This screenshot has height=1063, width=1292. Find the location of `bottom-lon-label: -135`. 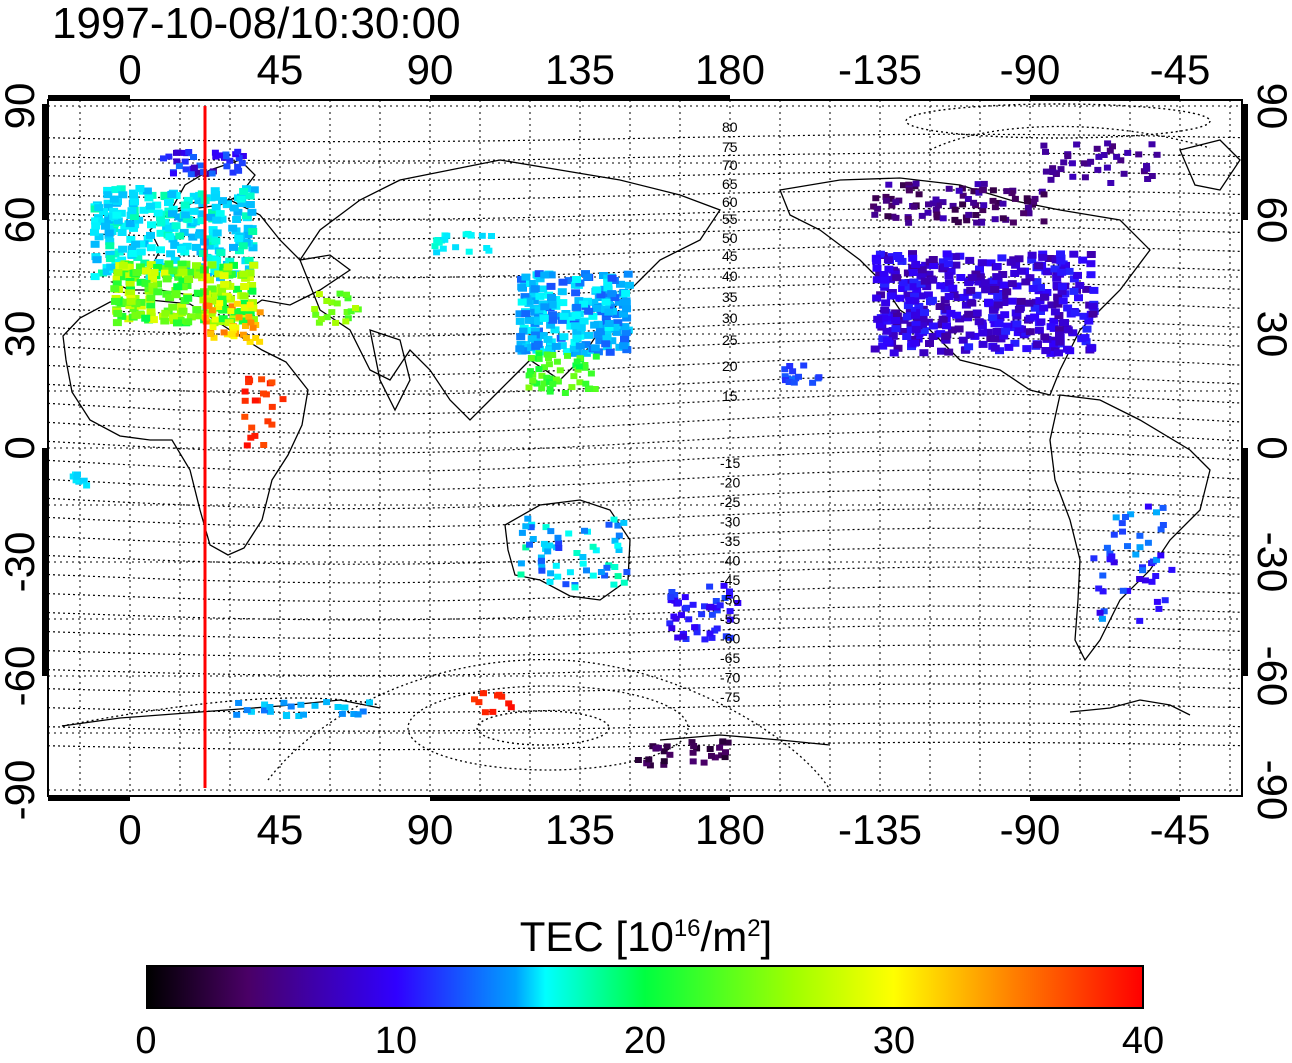

bottom-lon-label: -135 is located at coordinates (880, 829).